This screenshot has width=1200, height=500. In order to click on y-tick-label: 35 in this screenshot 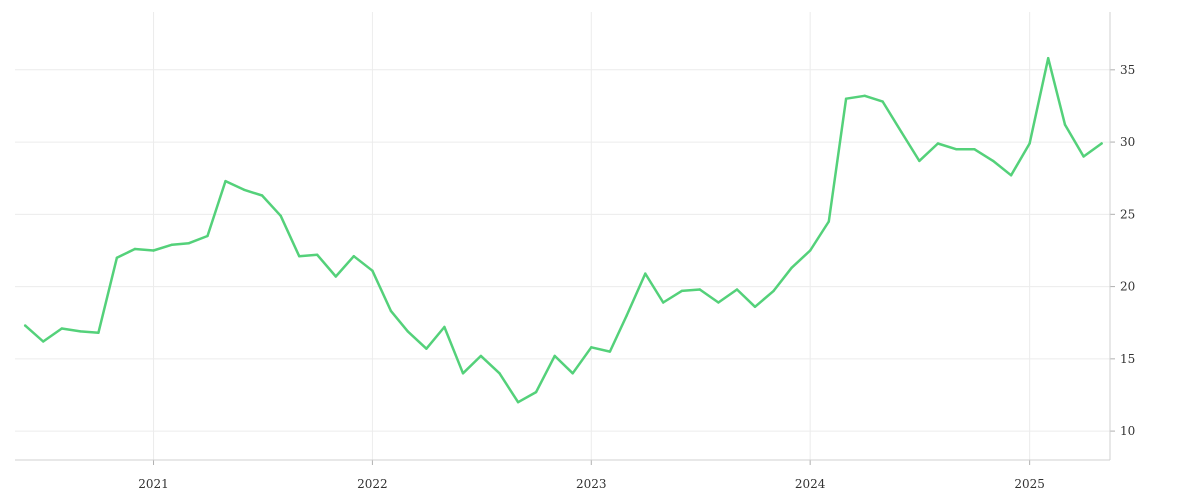, I will do `click(1127, 70)`.